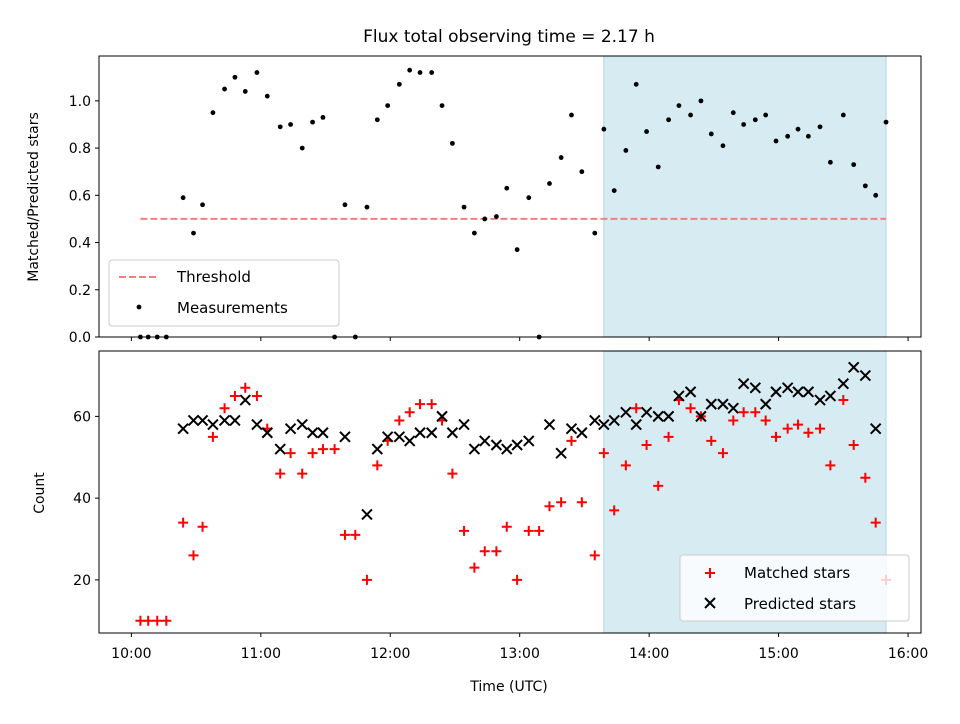  Describe the element at coordinates (224, 293) in the screenshot. I see `legend-box` at that location.